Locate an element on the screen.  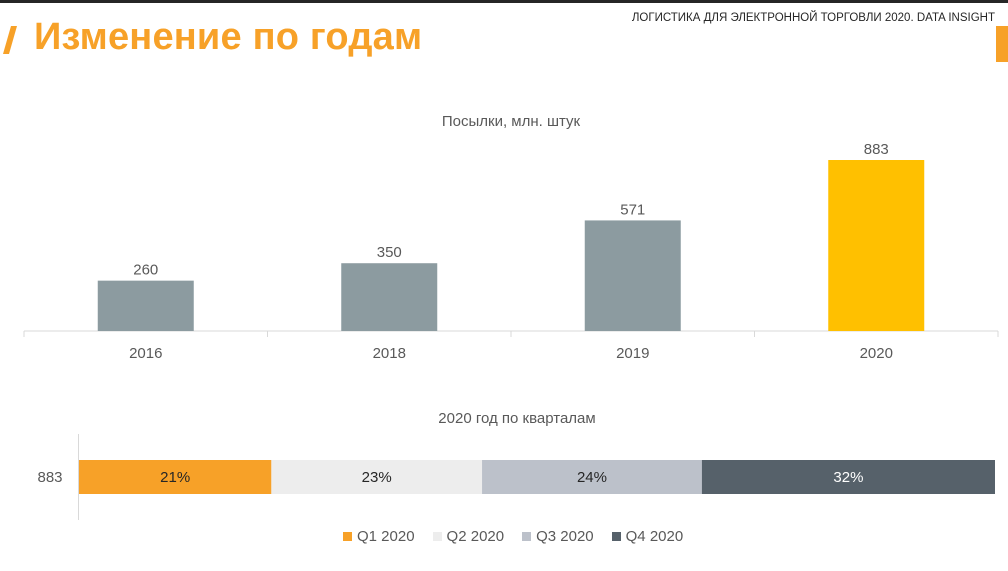
x-tick-label-2019: 2019 is located at coordinates (632, 353).